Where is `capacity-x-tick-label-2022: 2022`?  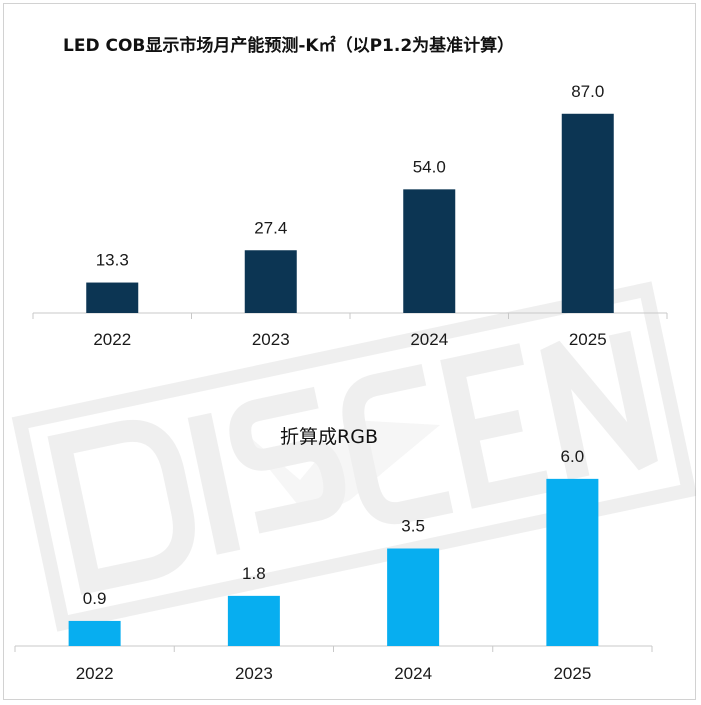 capacity-x-tick-label-2022: 2022 is located at coordinates (112, 339).